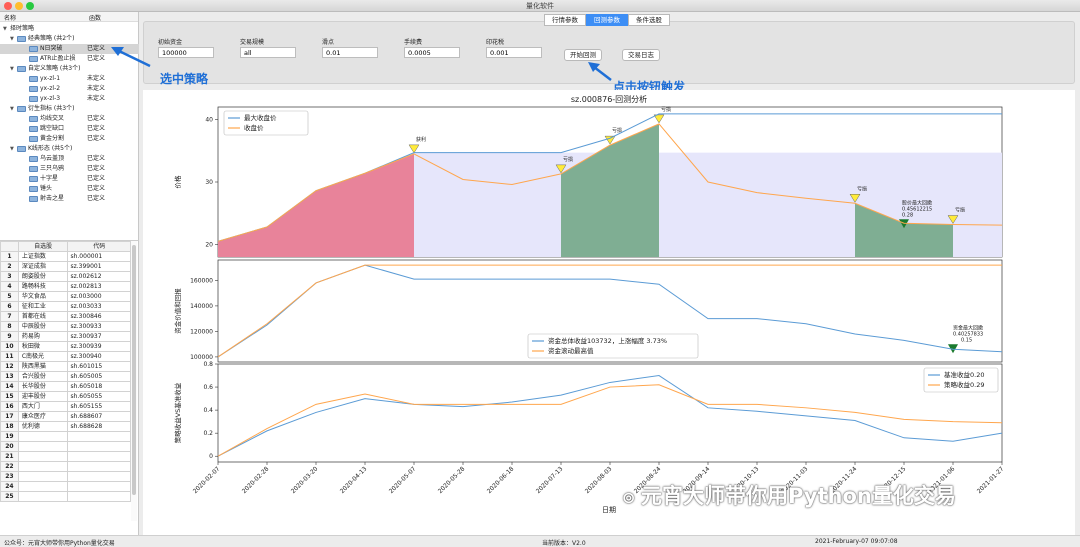  I want to click on commission-input, so click(432, 52).